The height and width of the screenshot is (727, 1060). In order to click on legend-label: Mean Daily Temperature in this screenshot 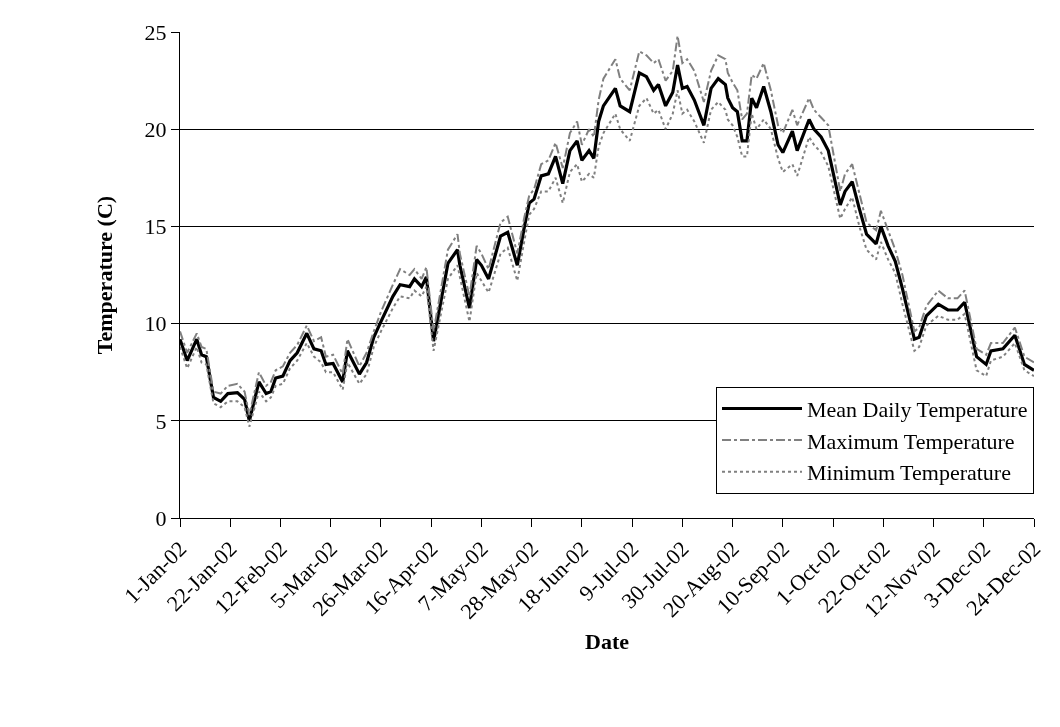, I will do `click(917, 410)`.